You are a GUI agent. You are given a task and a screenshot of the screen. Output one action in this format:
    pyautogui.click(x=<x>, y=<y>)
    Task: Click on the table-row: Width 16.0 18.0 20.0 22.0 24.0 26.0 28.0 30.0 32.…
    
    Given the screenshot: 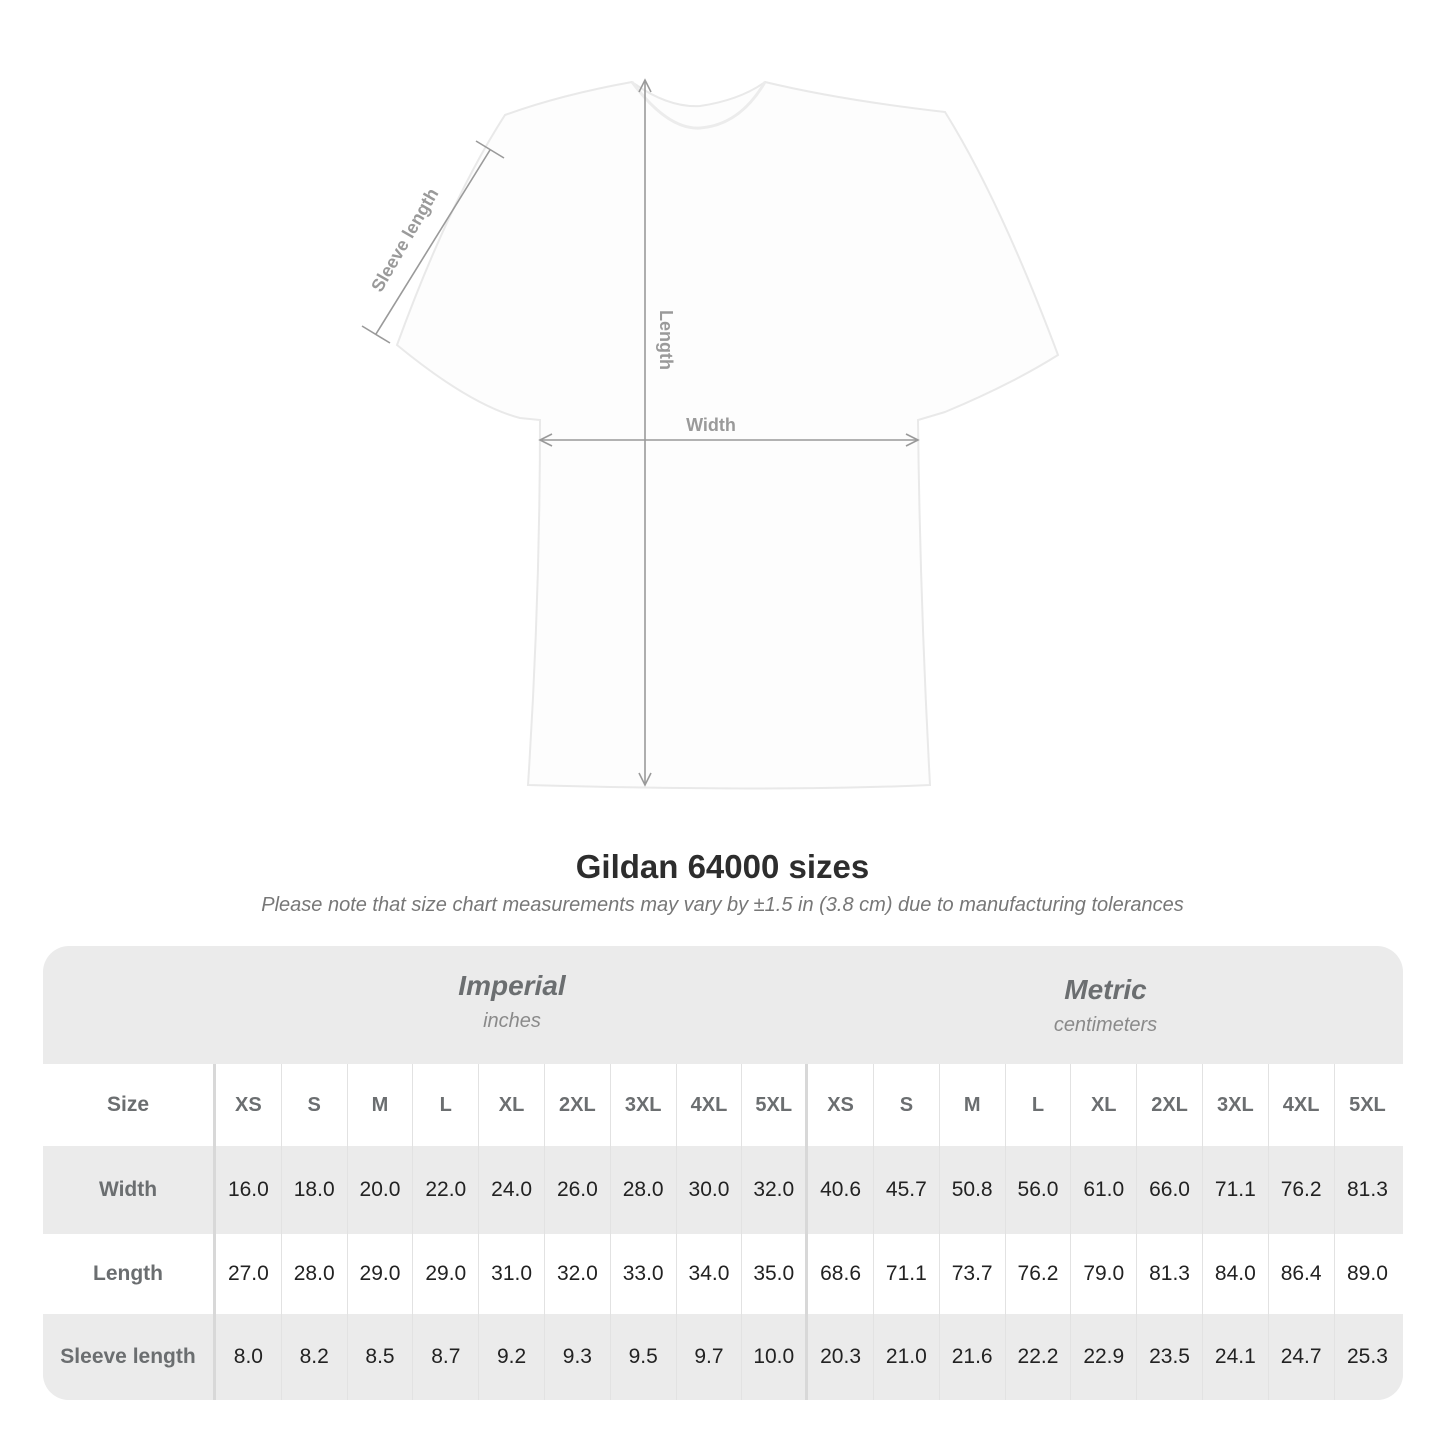 What is the action you would take?
    pyautogui.click(x=723, y=1190)
    